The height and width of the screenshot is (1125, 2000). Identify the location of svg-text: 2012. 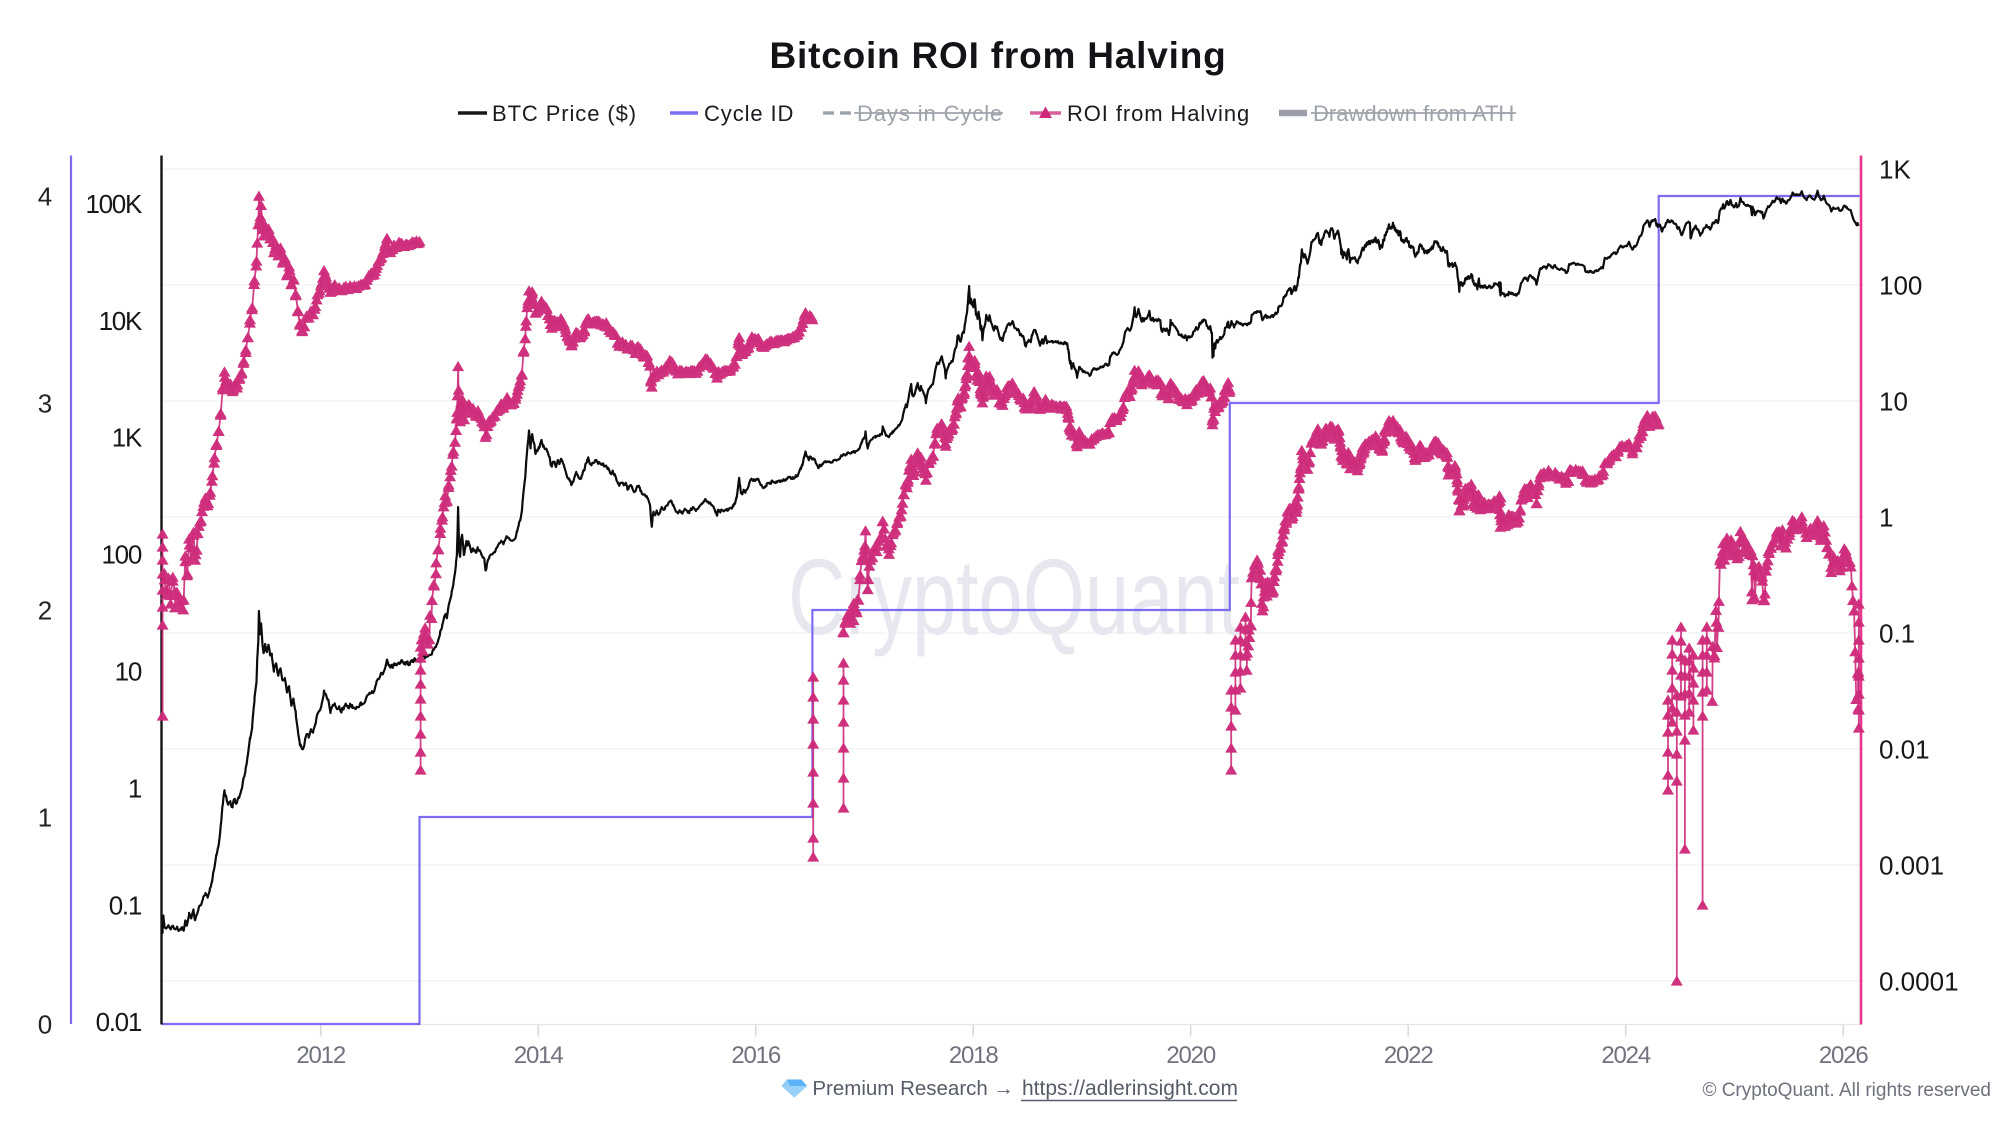
(320, 1055).